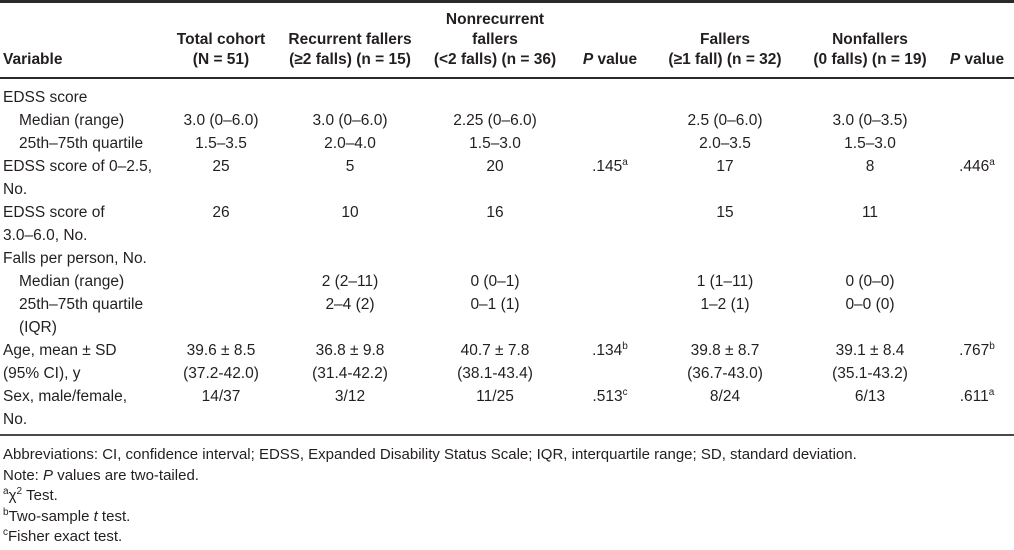 Image resolution: width=1014 pixels, height=550 pixels. What do you see at coordinates (350, 212) in the screenshot?
I see `table-cell: 10` at bounding box center [350, 212].